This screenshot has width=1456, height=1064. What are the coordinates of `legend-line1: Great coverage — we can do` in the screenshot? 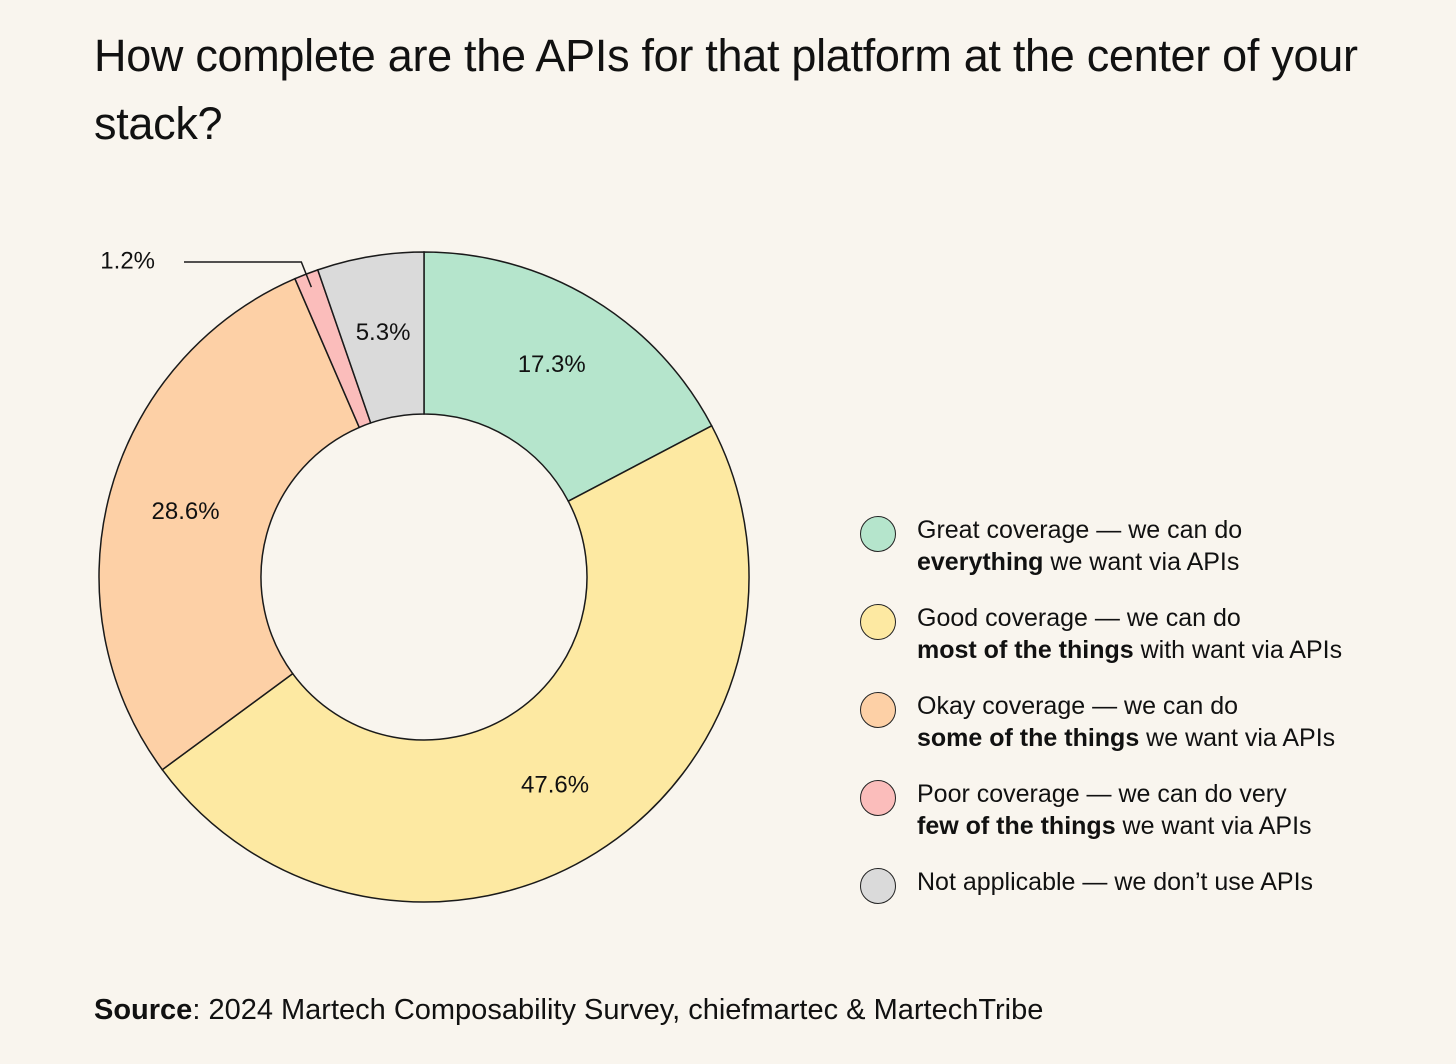 It's located at (1080, 530).